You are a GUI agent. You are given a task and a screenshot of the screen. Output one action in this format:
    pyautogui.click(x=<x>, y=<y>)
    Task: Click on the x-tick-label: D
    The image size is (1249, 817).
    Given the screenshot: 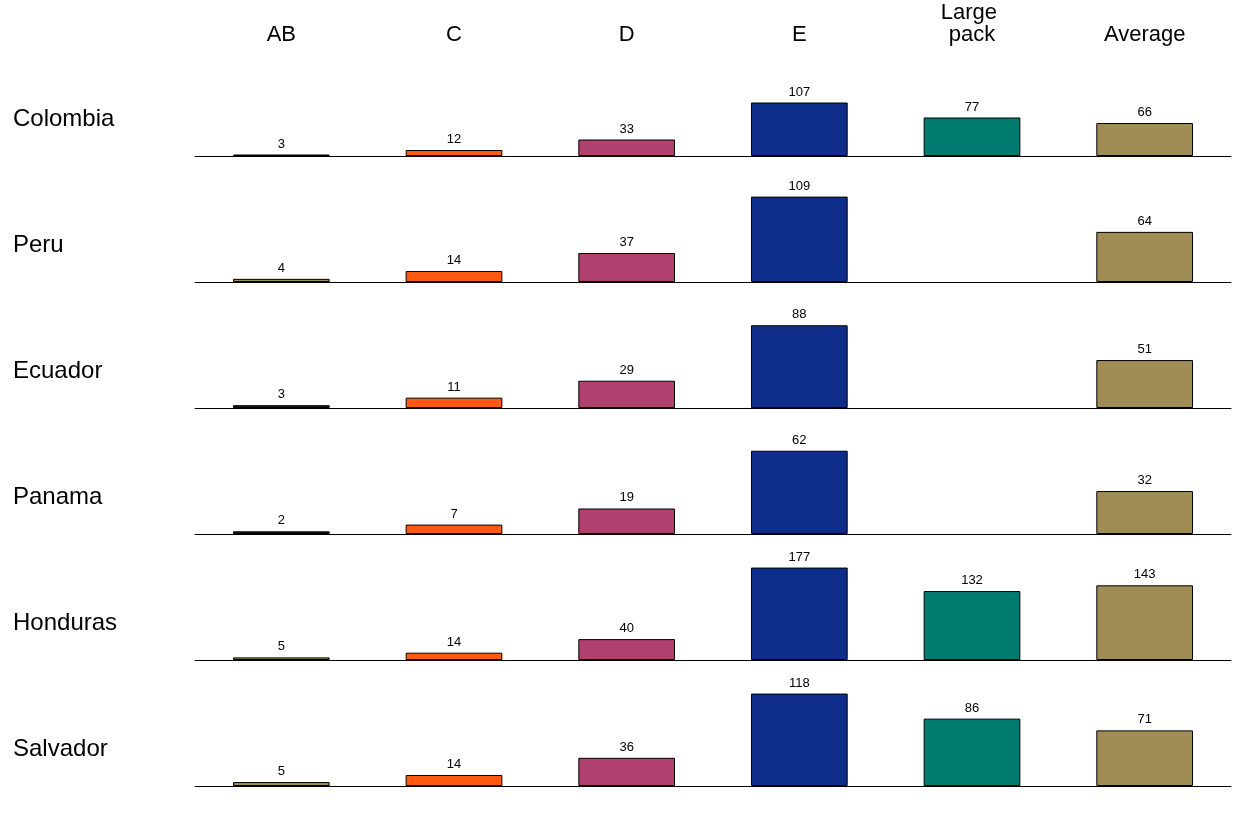 What is the action you would take?
    pyautogui.click(x=626, y=33)
    